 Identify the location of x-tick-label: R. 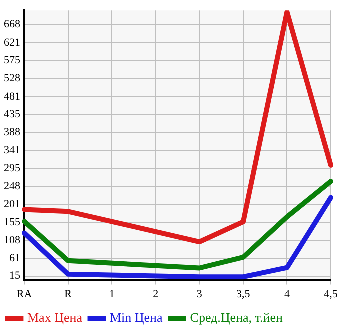
(68, 294).